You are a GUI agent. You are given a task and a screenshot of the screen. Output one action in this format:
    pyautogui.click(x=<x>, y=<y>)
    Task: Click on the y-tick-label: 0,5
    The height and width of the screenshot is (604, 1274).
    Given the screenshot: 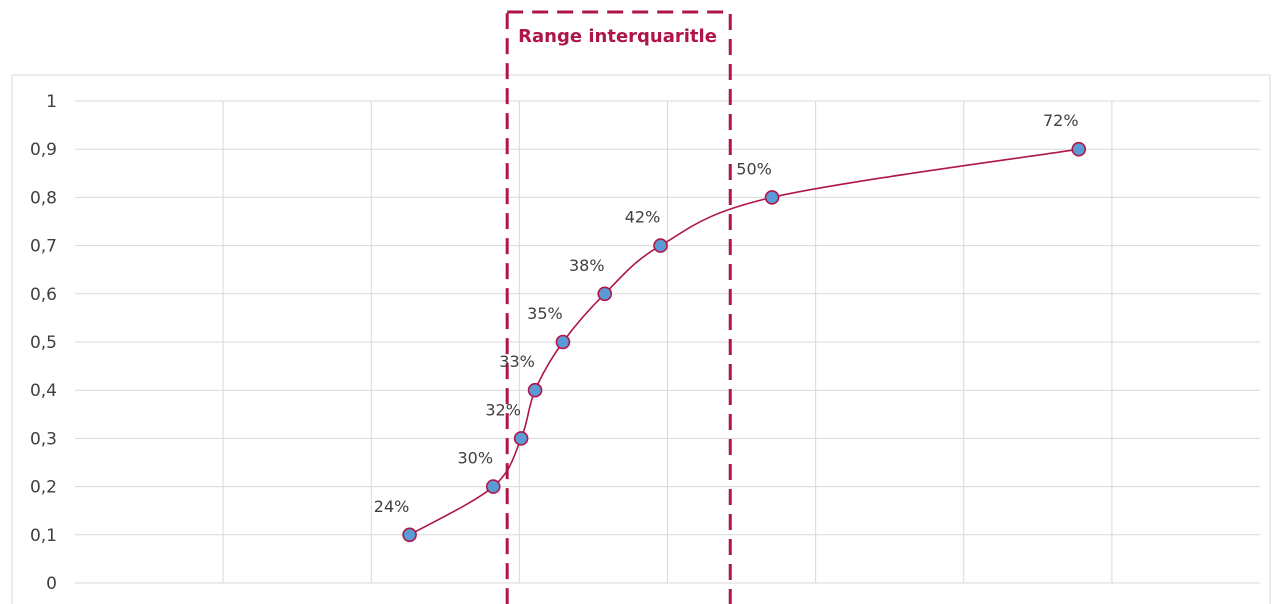 What is the action you would take?
    pyautogui.click(x=43, y=343)
    